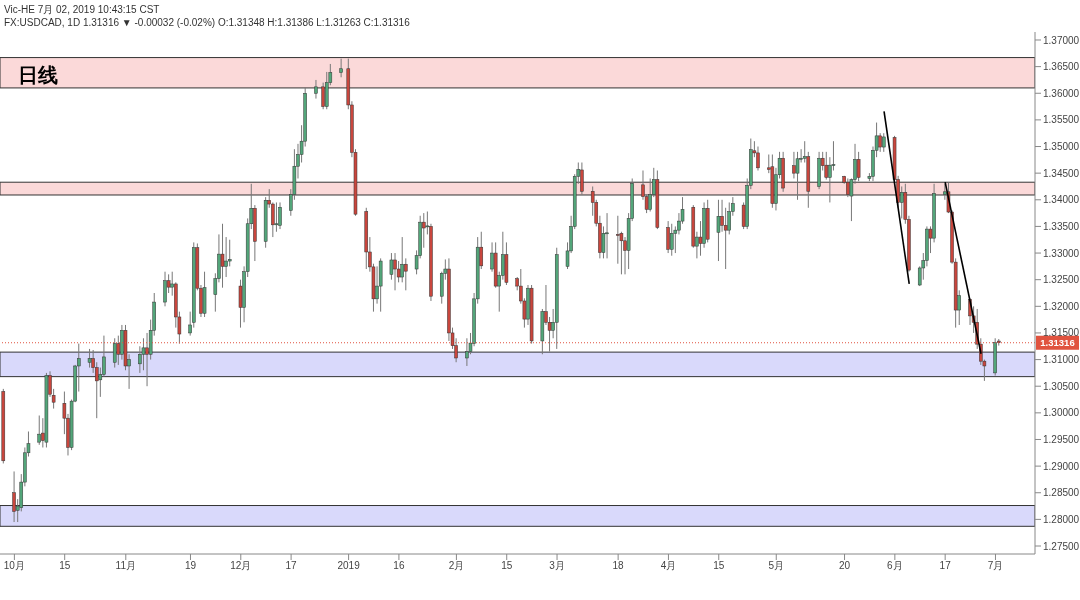 Image resolution: width=1080 pixels, height=600 pixels. I want to click on y-tick-label: 1.32500, so click(1061, 280).